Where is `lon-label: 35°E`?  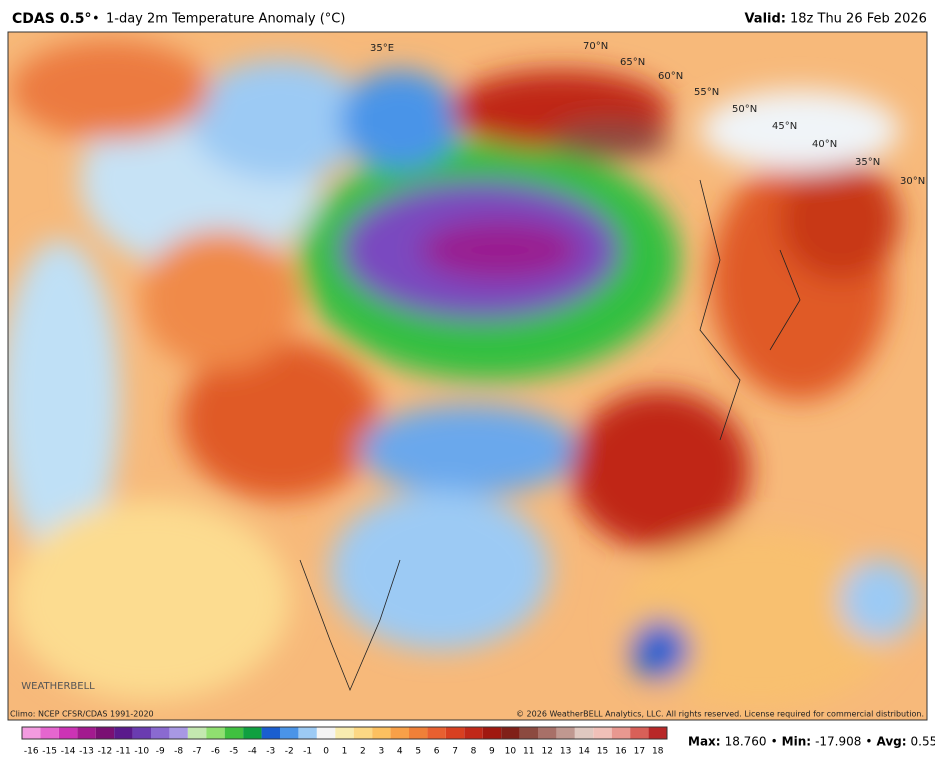 lon-label: 35°E is located at coordinates (382, 48).